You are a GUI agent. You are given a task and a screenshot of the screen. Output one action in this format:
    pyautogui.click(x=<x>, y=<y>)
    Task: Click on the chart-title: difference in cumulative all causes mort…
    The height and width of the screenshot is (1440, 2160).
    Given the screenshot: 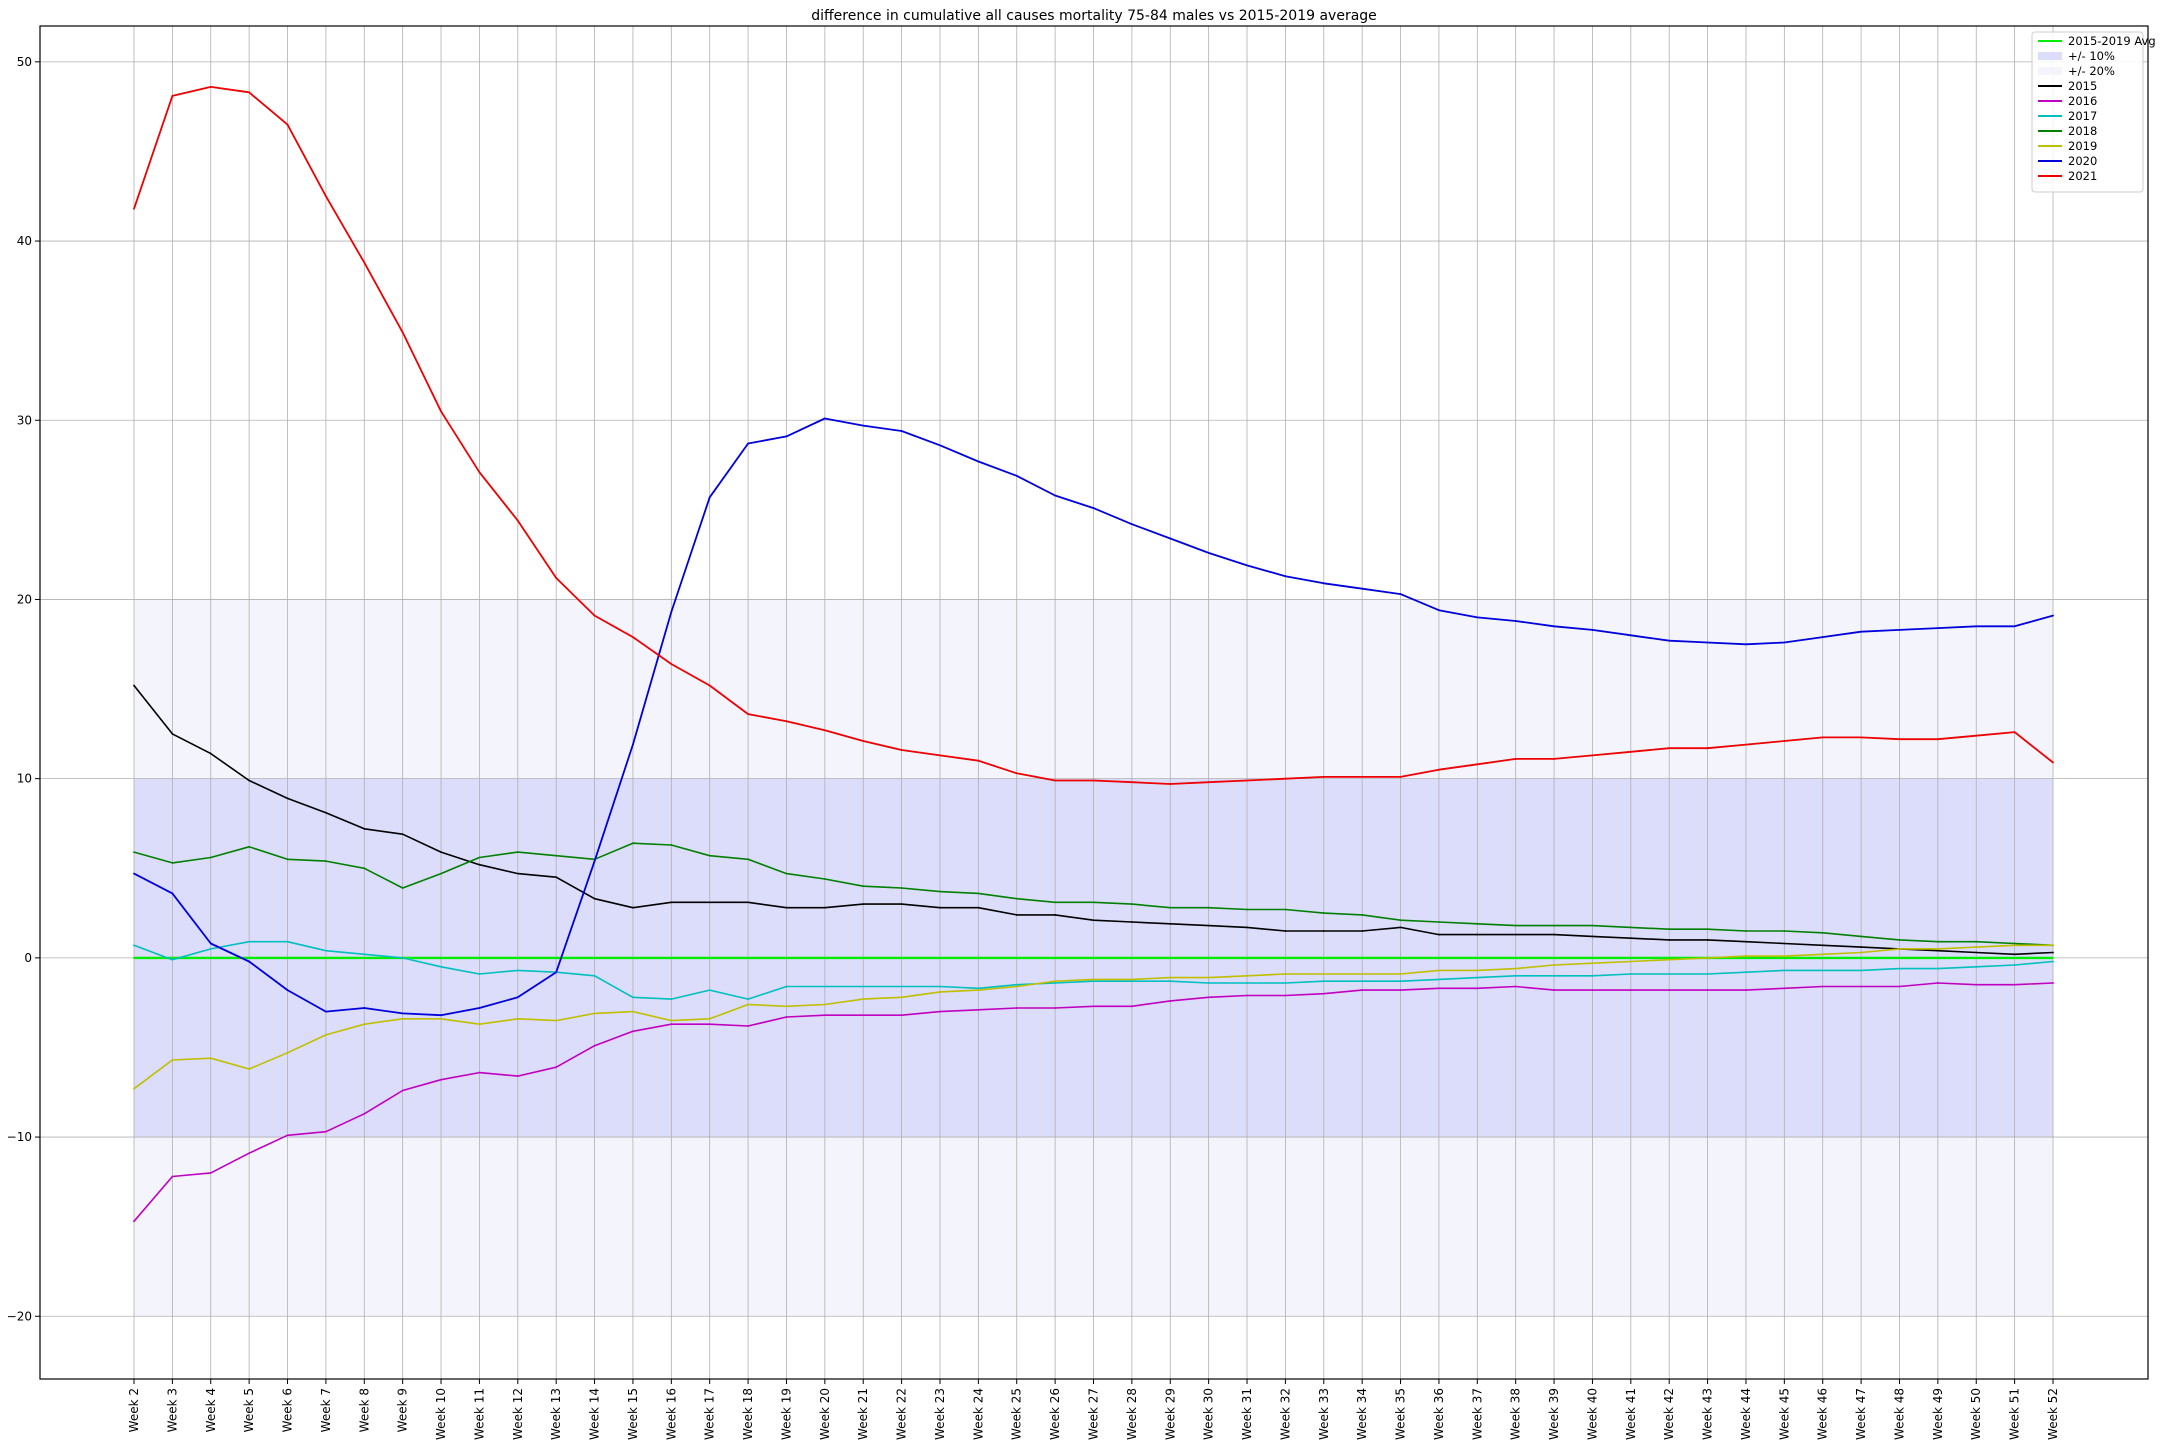 What is the action you would take?
    pyautogui.click(x=1094, y=16)
    